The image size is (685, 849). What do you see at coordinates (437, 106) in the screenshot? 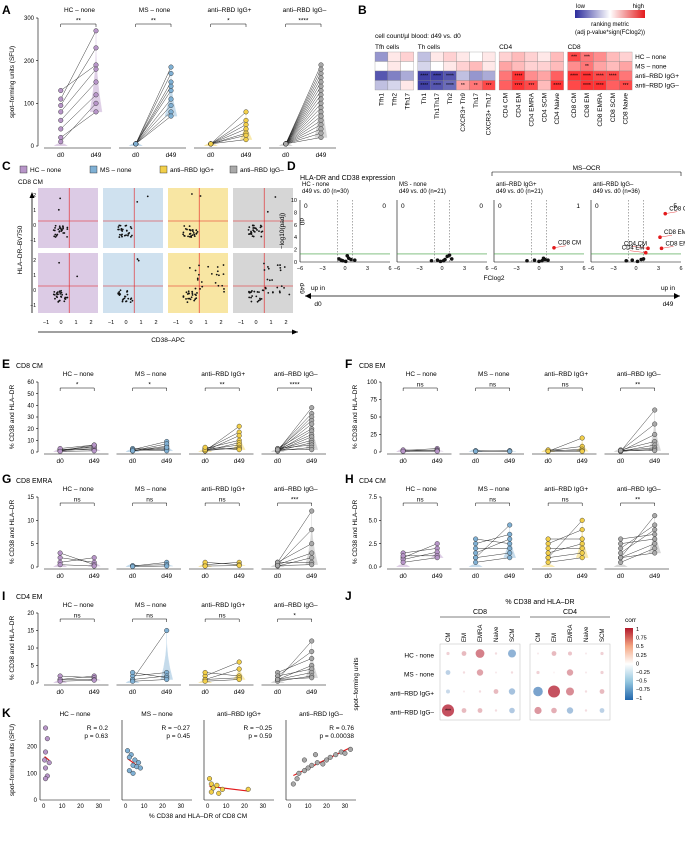
I see `heatmap-col-label: Th1Th17` at bounding box center [437, 106].